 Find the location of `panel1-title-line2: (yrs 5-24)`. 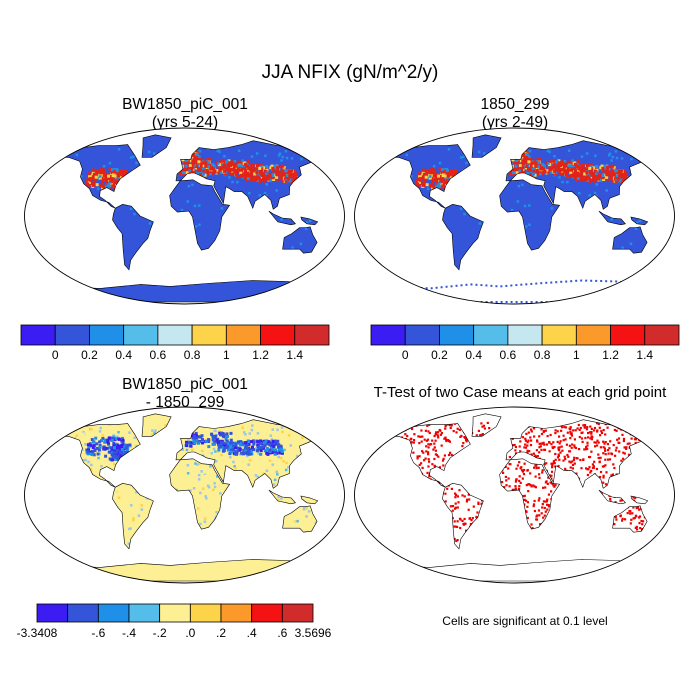

panel1-title-line2: (yrs 5-24) is located at coordinates (185, 122).